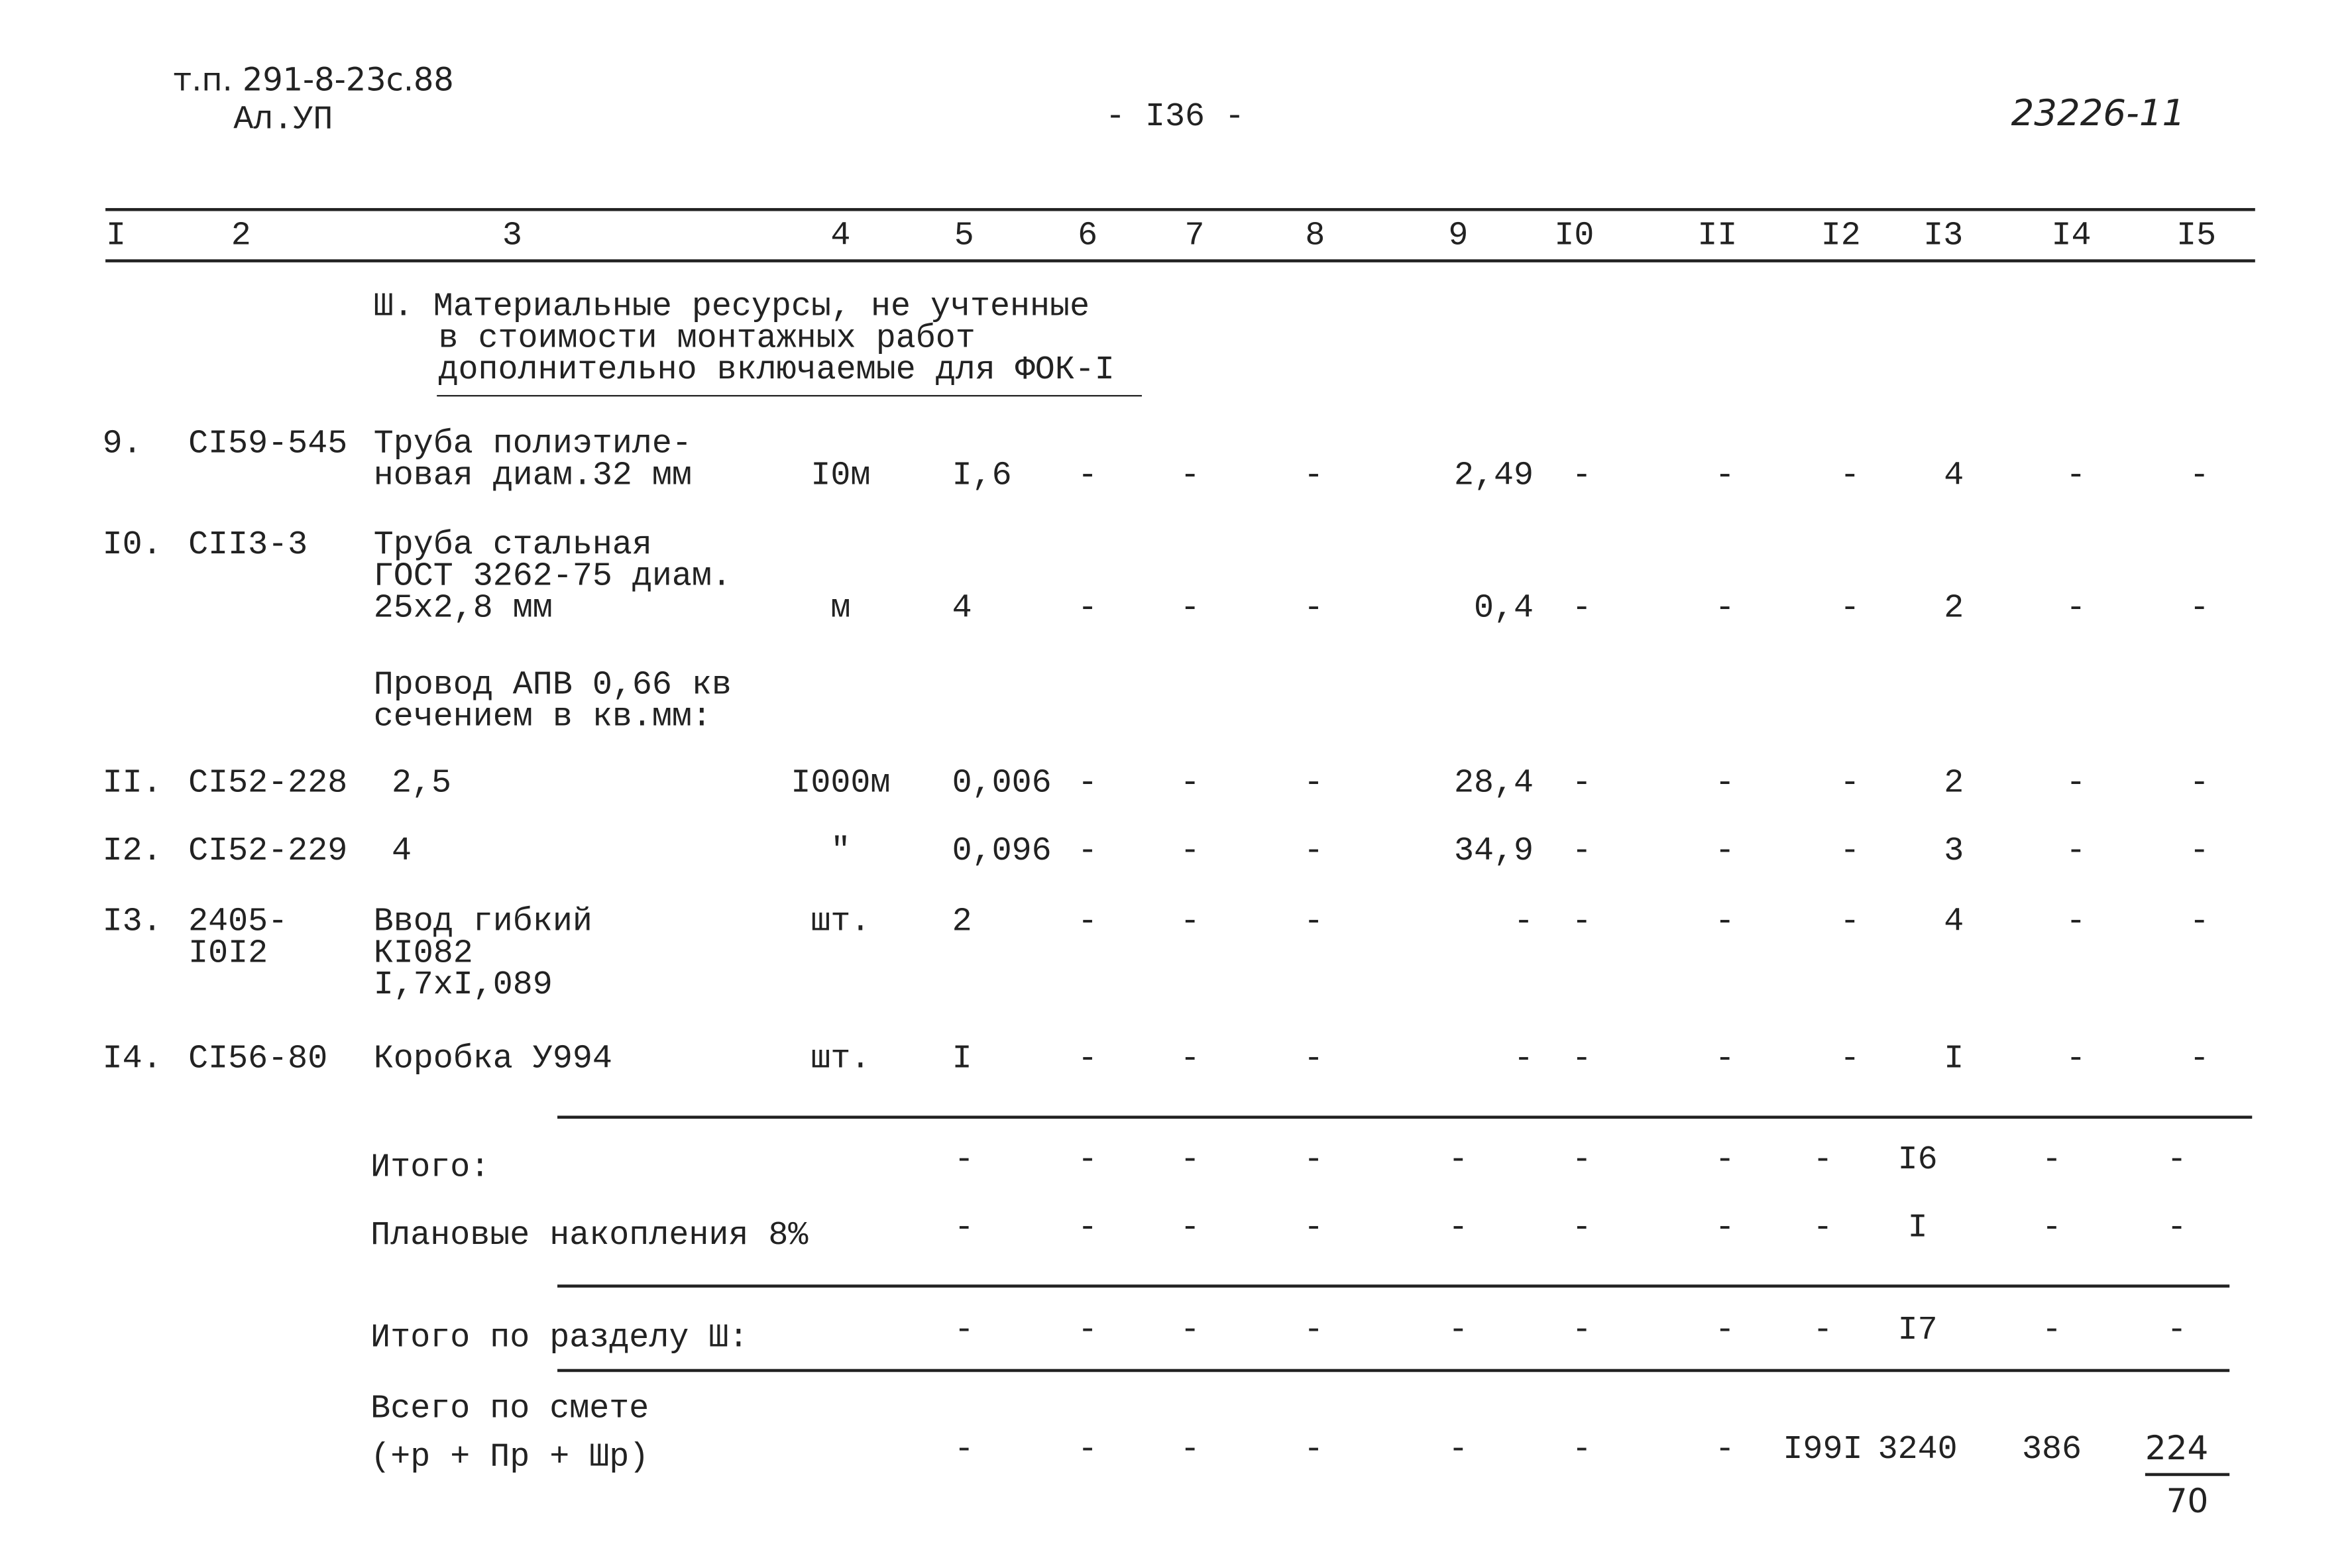  Describe the element at coordinates (1175, 116) in the screenshot. I see `page-number: - I36 -` at that location.